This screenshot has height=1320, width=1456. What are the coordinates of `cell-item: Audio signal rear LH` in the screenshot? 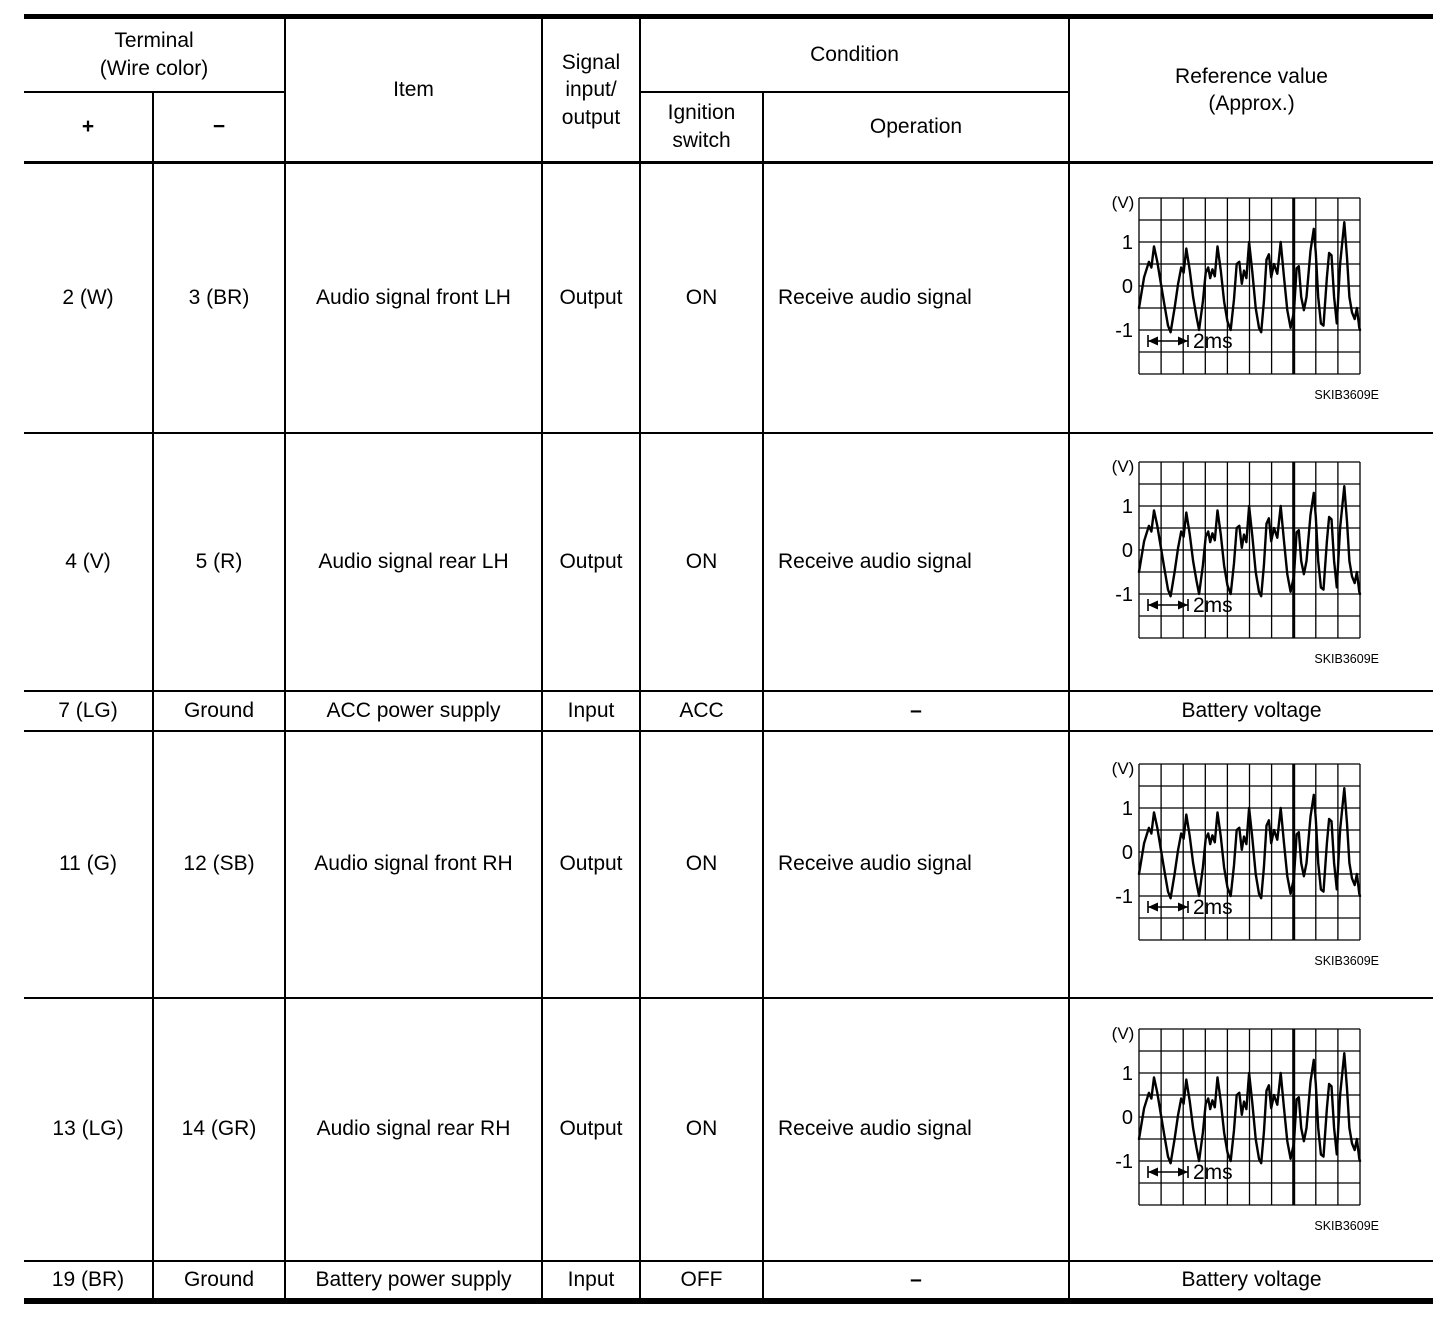 It's located at (413, 561).